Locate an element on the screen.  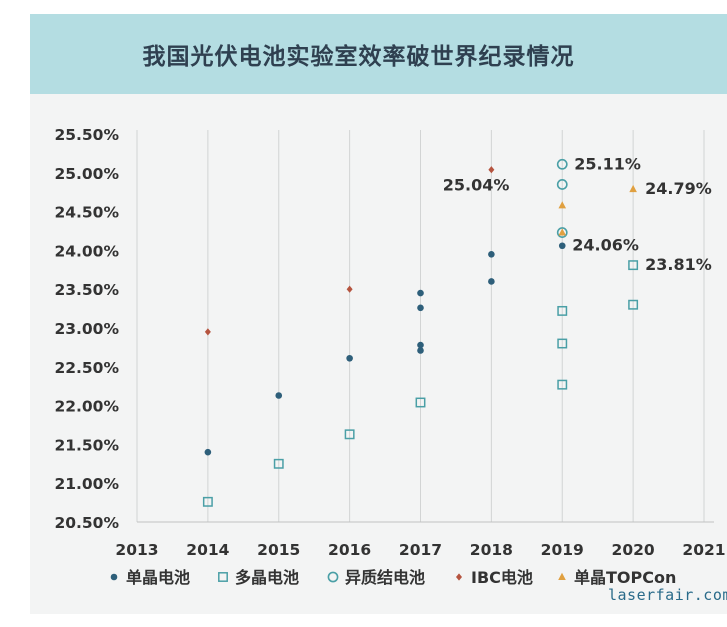
data-label: 25.11% is located at coordinates (607, 163).